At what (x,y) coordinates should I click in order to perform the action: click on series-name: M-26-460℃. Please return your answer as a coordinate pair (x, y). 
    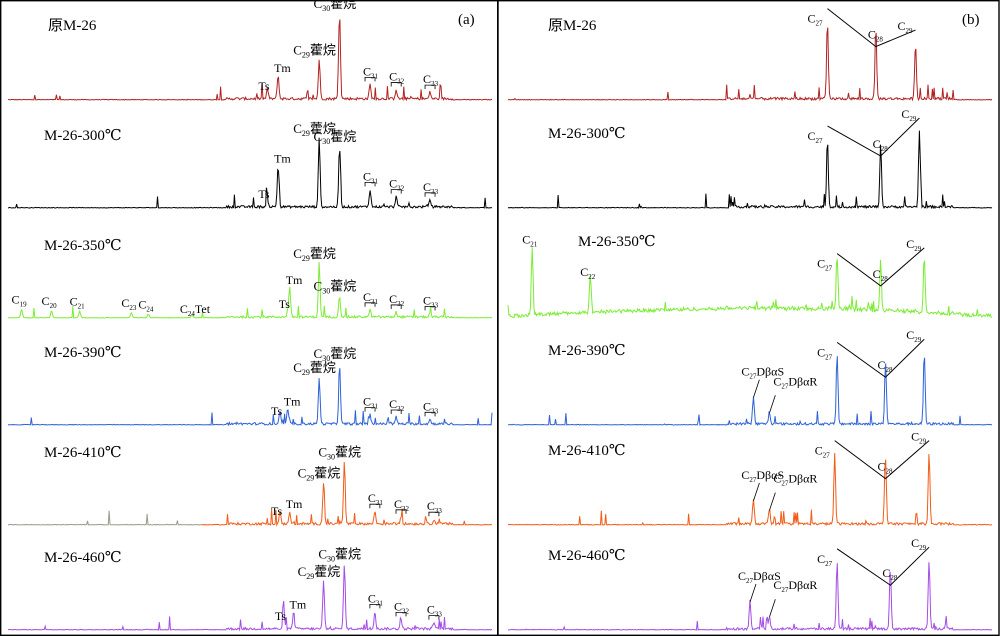
    Looking at the image, I should click on (587, 556).